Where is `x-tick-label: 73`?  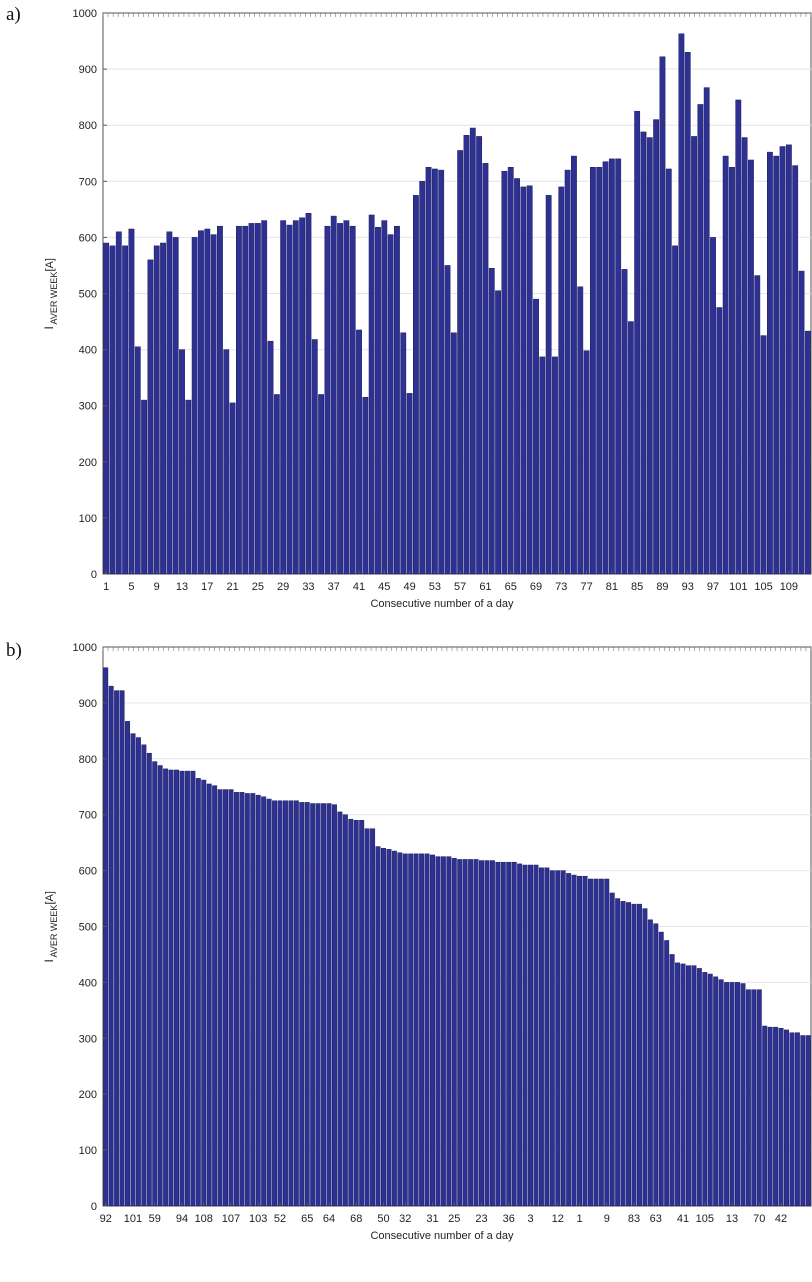
x-tick-label: 73 is located at coordinates (561, 587).